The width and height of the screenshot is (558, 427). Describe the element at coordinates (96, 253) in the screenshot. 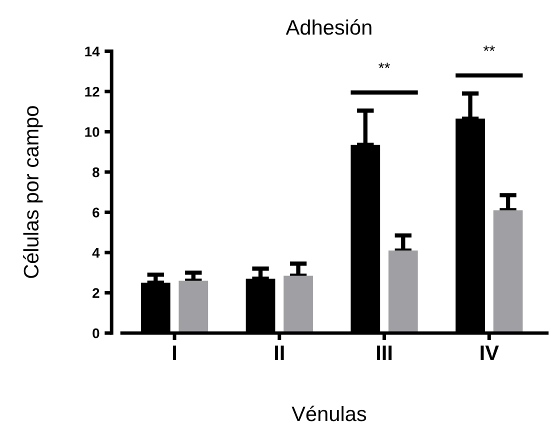

I see `y-tick-label: 4` at that location.